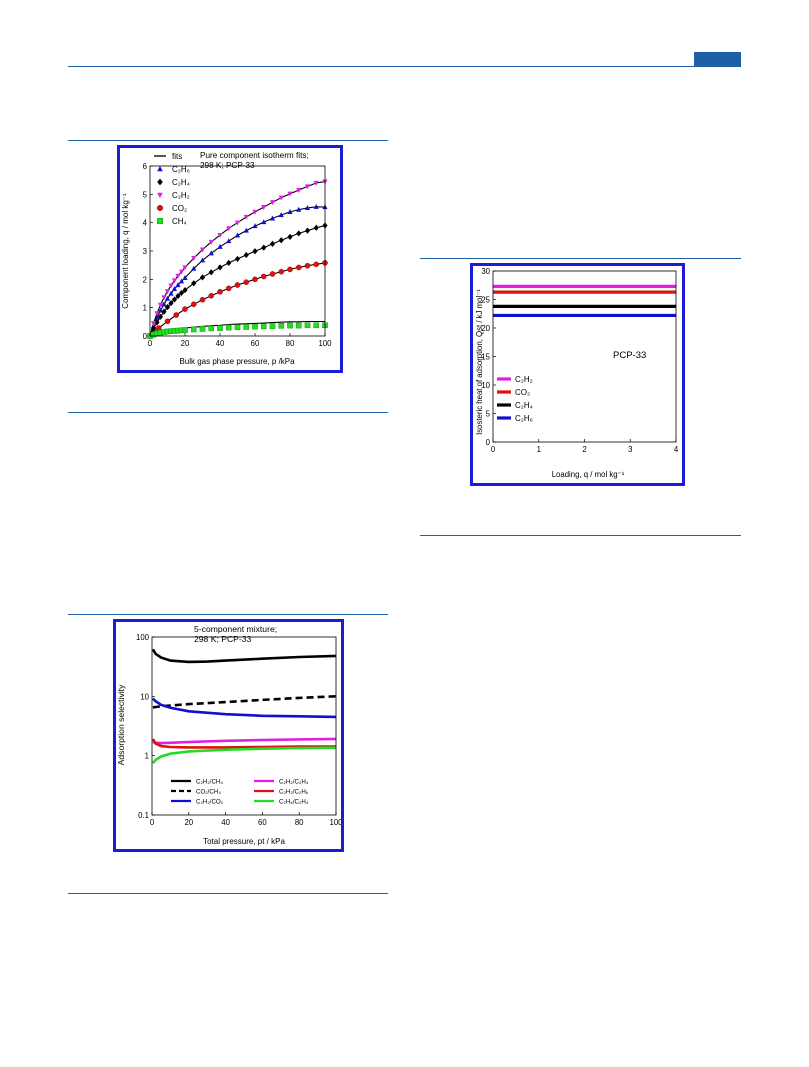  Describe the element at coordinates (238, 255) in the screenshot. I see `axes: 0 20 40 60 80 100 0 1 2 3 4 5 6` at that location.